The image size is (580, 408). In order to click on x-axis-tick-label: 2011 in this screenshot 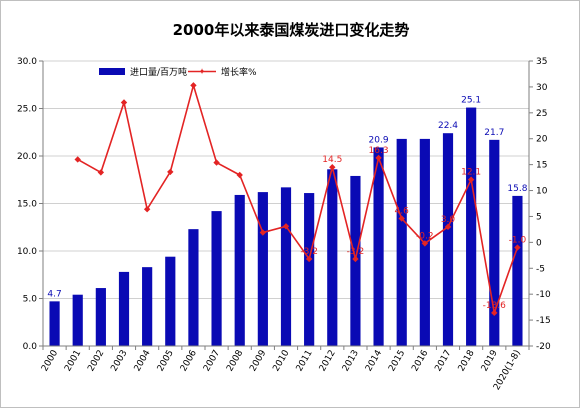, I will do `click(305, 361)`.